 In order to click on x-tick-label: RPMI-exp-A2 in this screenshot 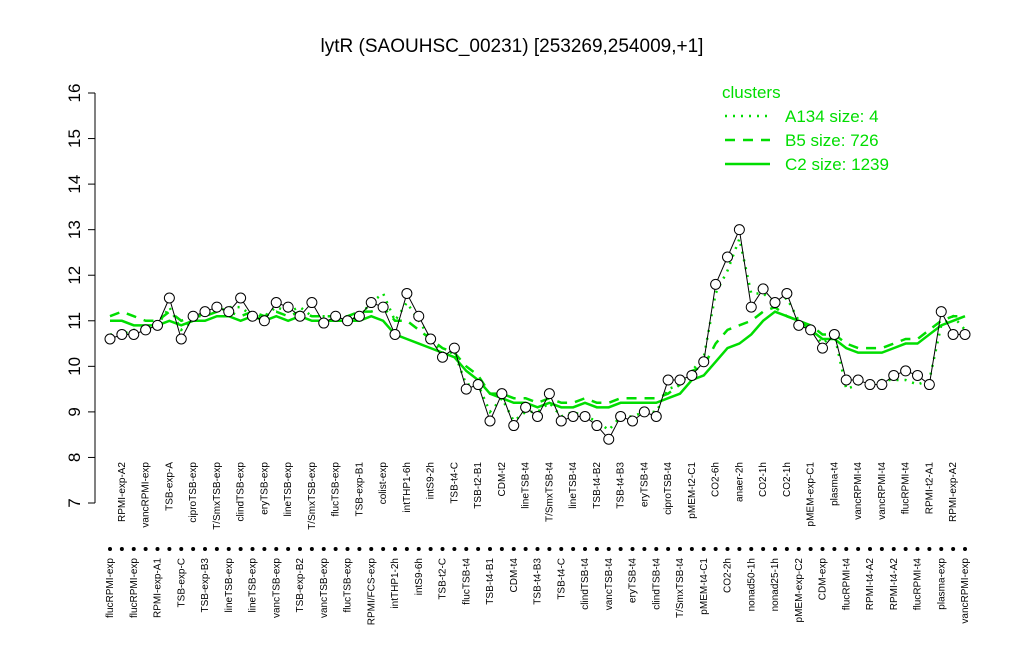, I will do `click(953, 492)`.